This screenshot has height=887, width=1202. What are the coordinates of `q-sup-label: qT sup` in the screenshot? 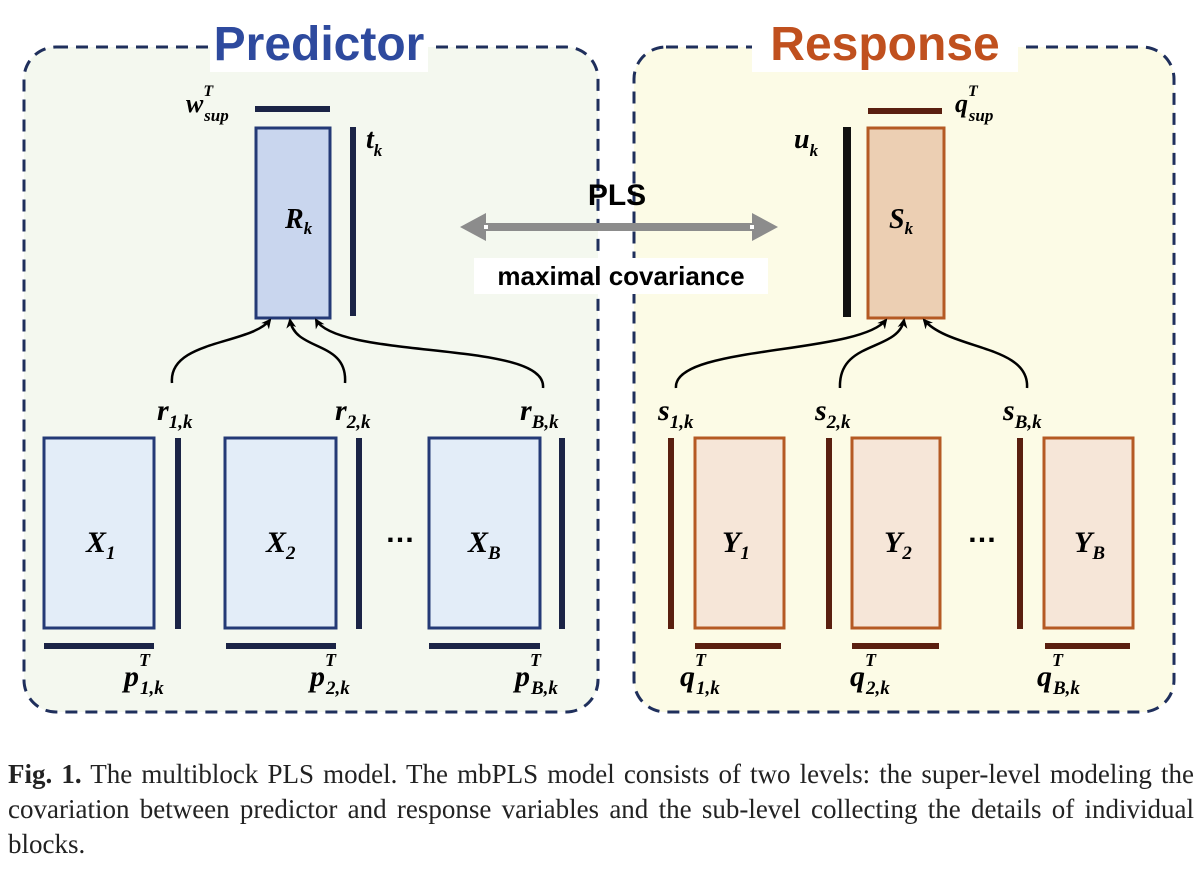 It's located at (974, 104).